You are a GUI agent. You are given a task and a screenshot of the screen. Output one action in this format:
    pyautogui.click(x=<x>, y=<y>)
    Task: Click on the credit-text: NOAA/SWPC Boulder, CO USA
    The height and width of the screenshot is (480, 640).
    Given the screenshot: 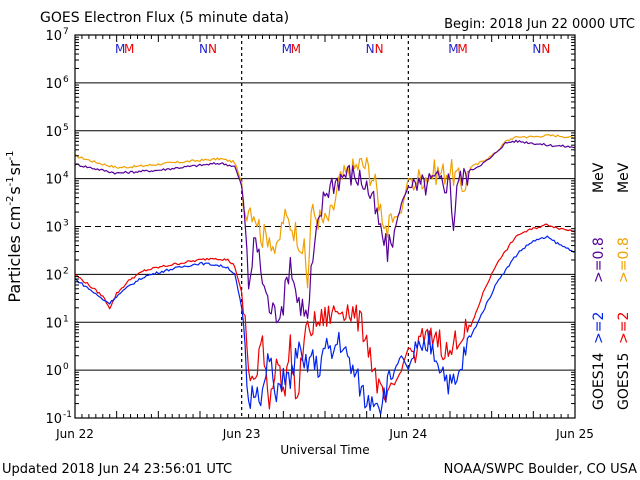 What is the action you would take?
    pyautogui.click(x=540, y=469)
    